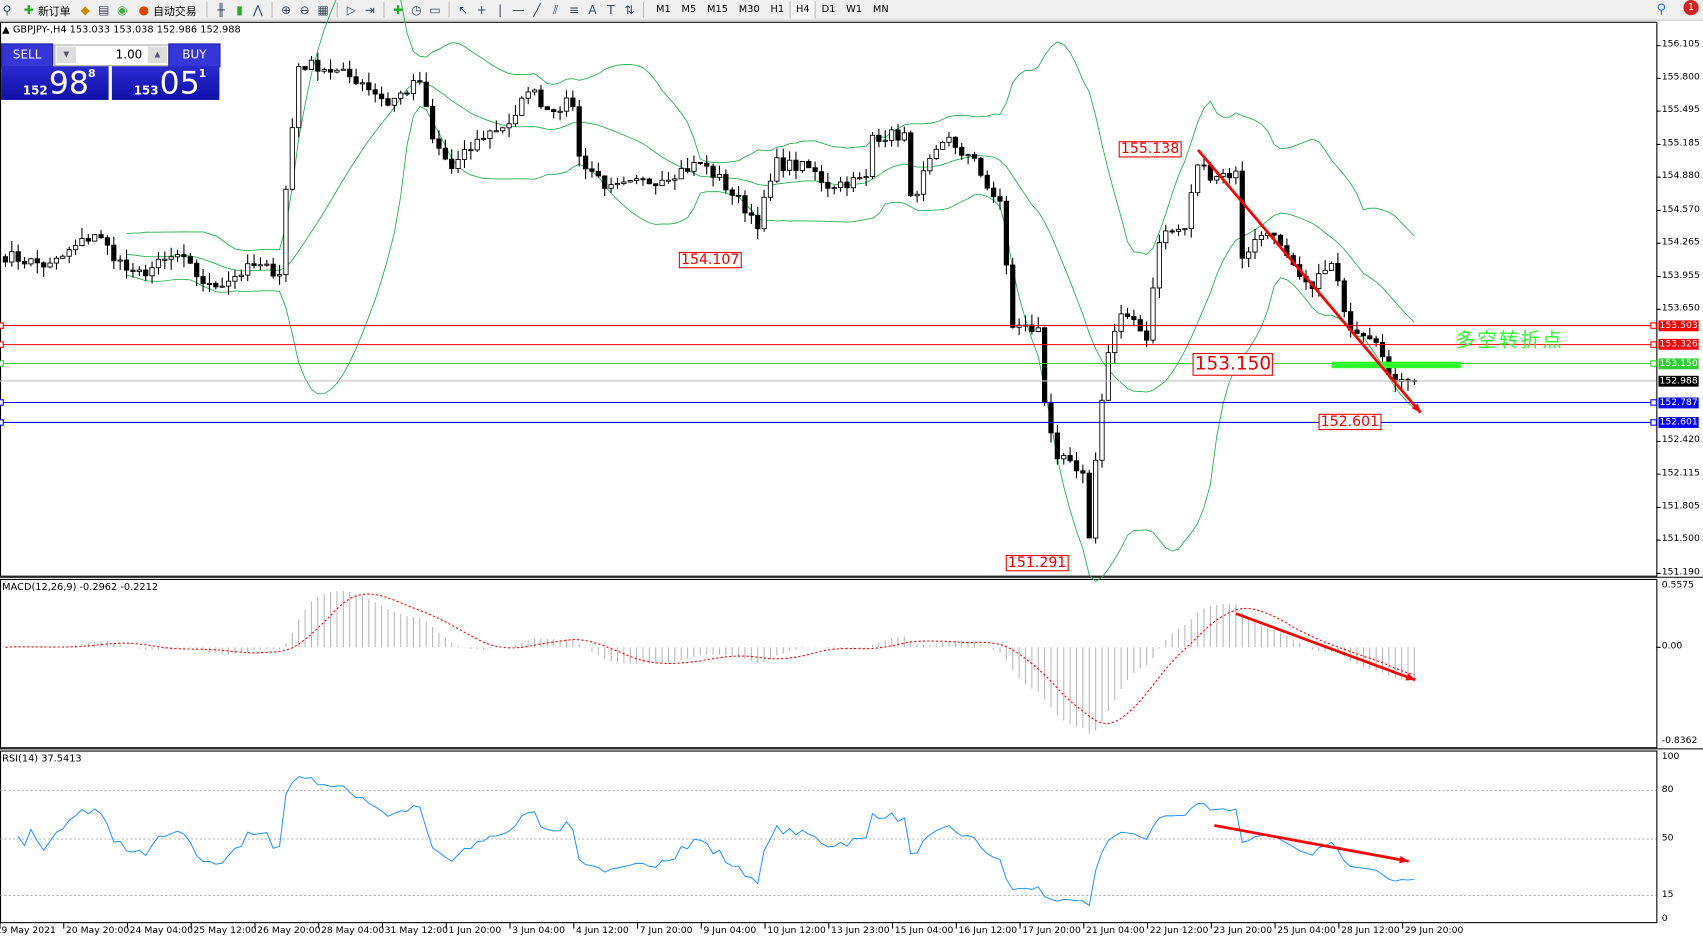 The image size is (1703, 936). I want to click on sell-price: 152 98 8, so click(55, 82).